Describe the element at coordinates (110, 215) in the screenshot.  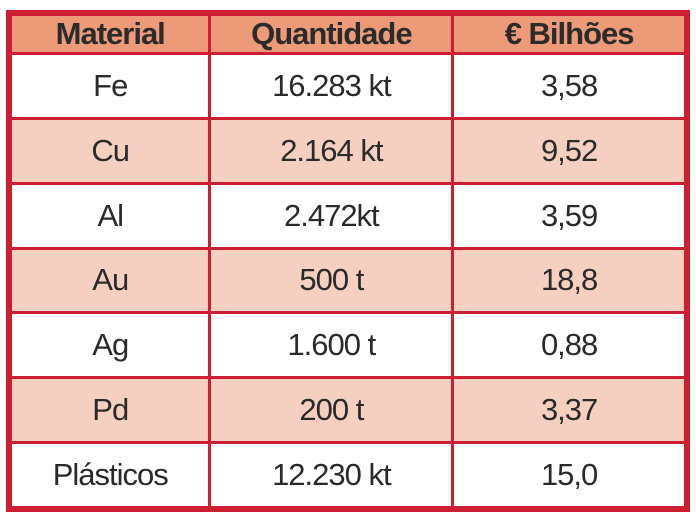
I see `cell-material: Al` at that location.